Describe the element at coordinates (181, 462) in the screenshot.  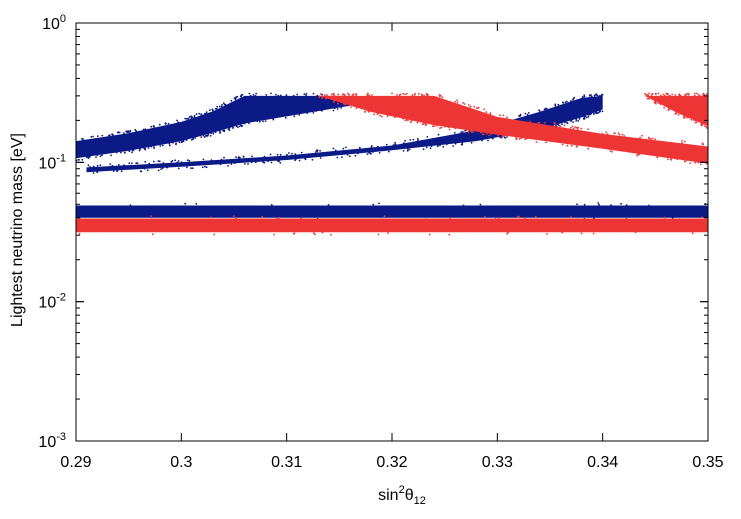
I see `x-tick-label: 0.3` at that location.